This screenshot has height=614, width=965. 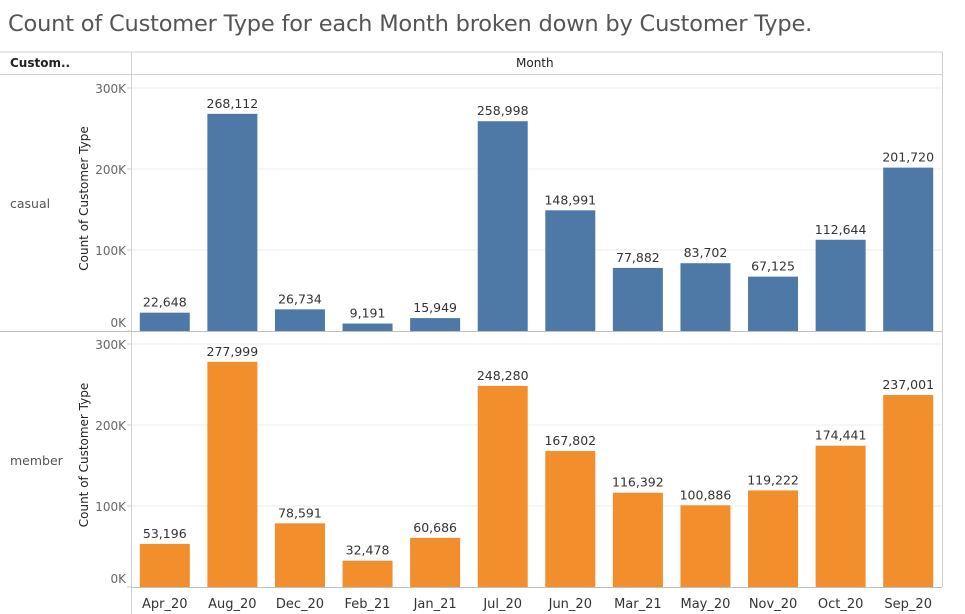 What do you see at coordinates (908, 157) in the screenshot?
I see `data-label-casual-Sep_20: 201,720` at bounding box center [908, 157].